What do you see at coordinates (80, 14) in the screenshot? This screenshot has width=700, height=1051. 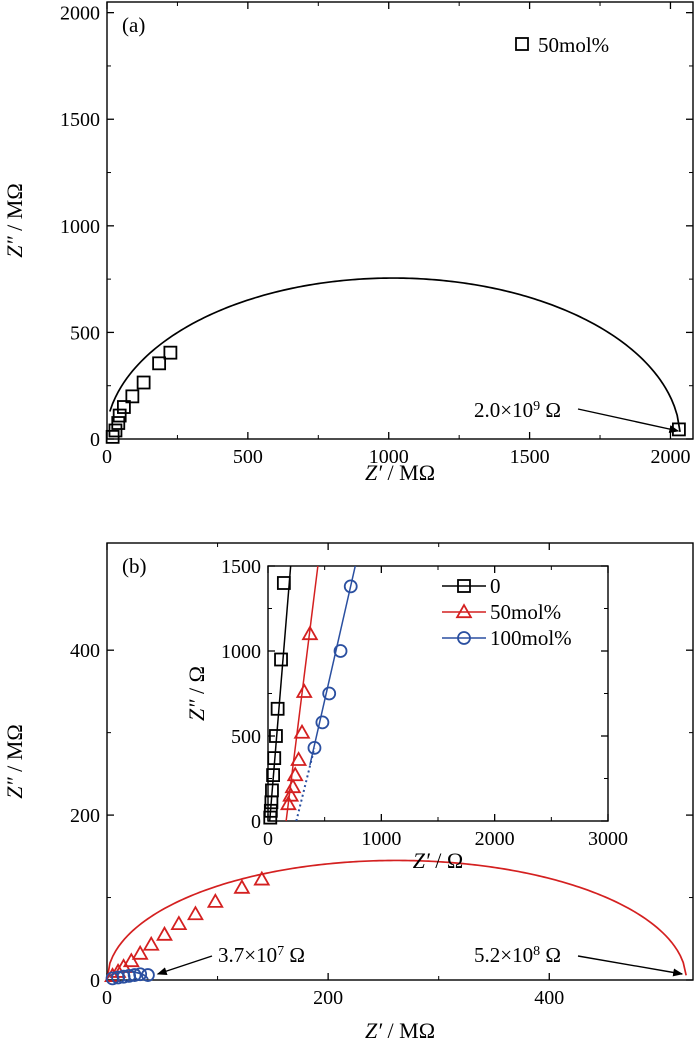 I see `y-tick-label: 2000` at bounding box center [80, 14].